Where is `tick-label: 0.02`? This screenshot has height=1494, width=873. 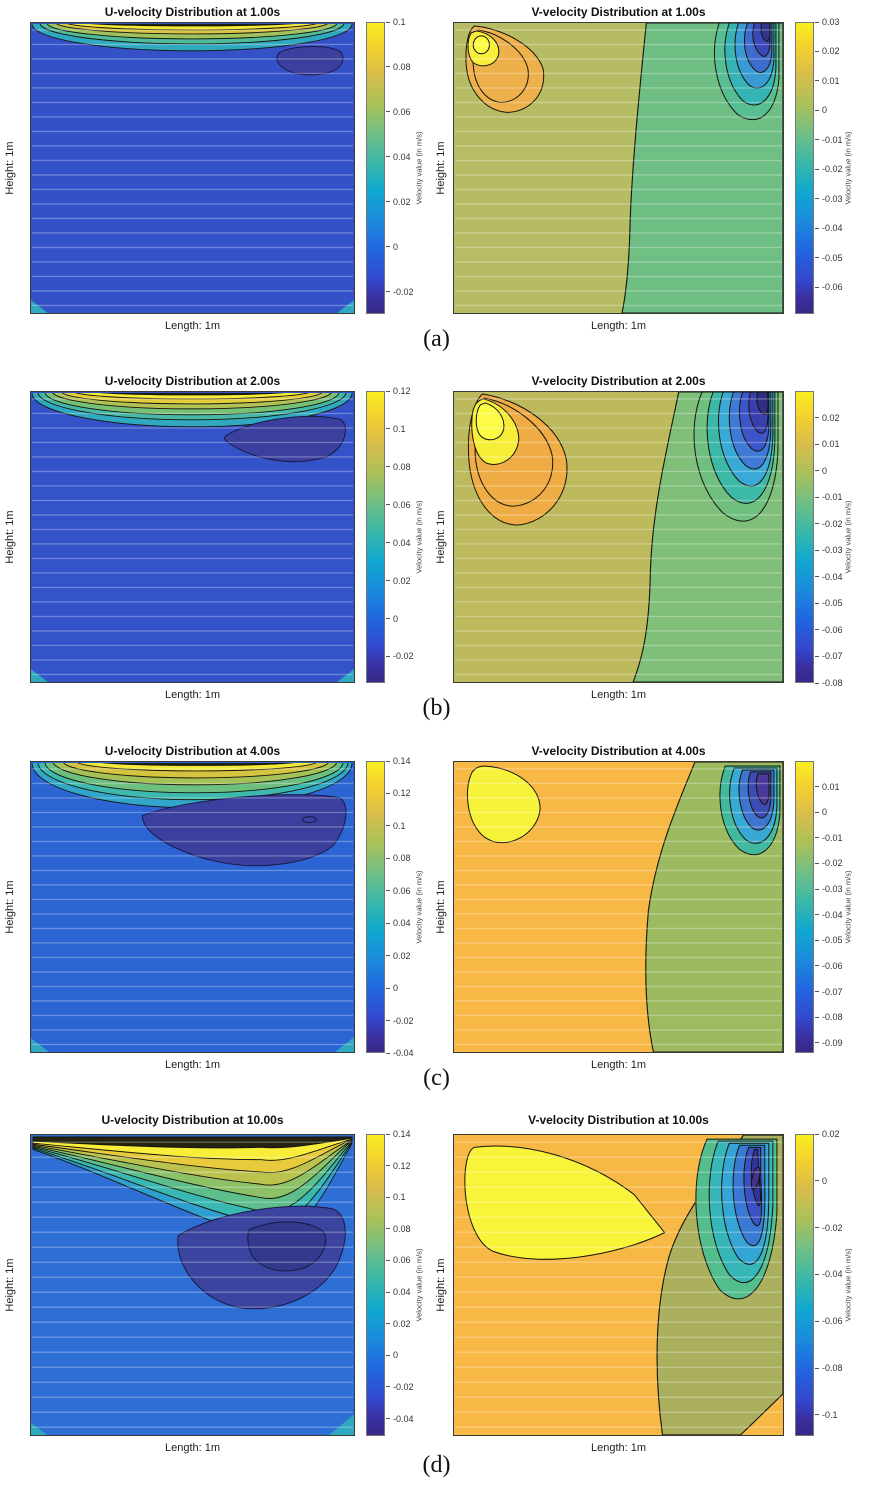
tick-label: 0.02 is located at coordinates (402, 1323).